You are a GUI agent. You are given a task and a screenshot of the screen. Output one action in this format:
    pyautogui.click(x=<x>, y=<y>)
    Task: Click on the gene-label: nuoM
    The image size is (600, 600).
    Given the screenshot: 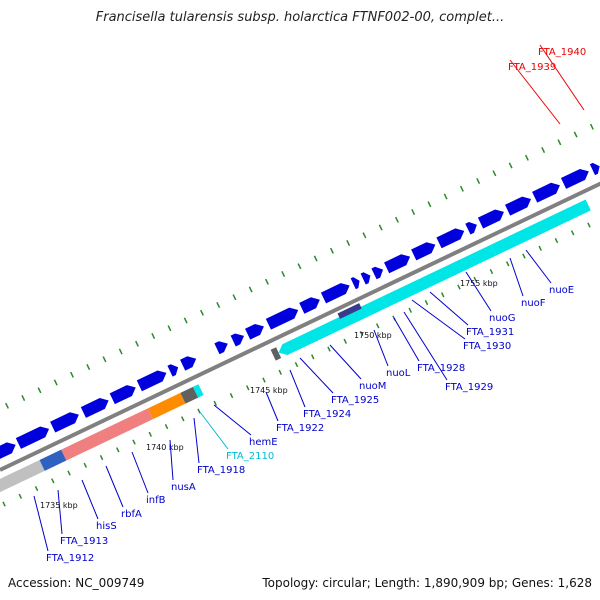 What is the action you would take?
    pyautogui.click(x=372, y=386)
    